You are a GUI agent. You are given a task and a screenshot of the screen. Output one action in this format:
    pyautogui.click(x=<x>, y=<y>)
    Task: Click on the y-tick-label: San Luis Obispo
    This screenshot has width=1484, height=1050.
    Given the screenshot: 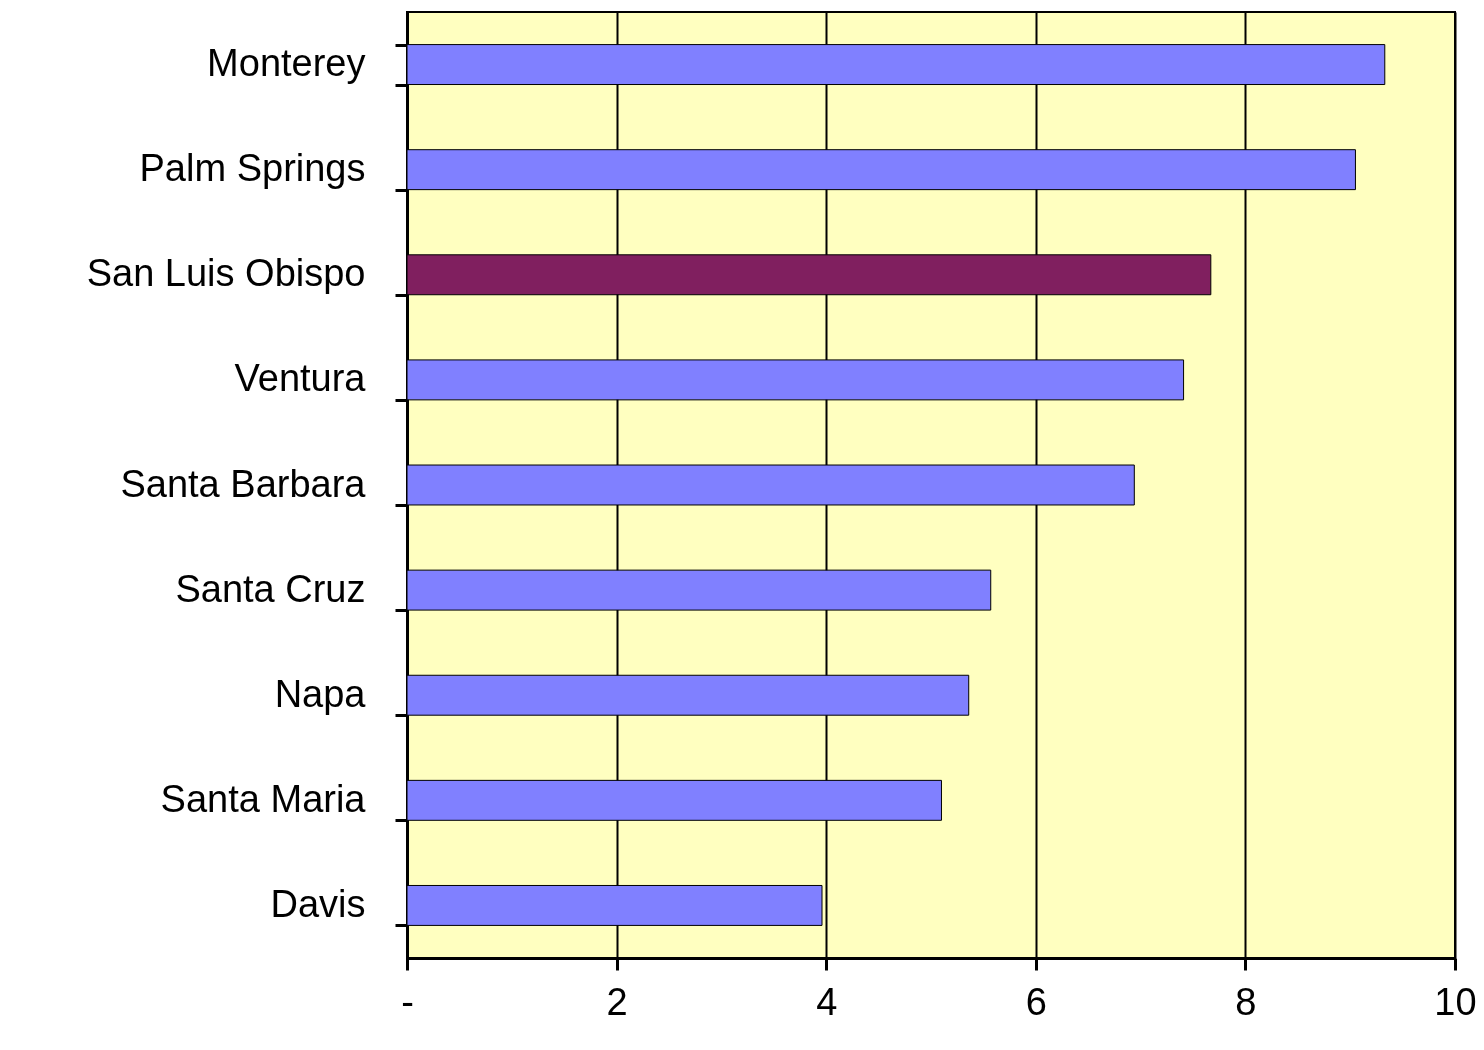 What is the action you would take?
    pyautogui.click(x=226, y=273)
    